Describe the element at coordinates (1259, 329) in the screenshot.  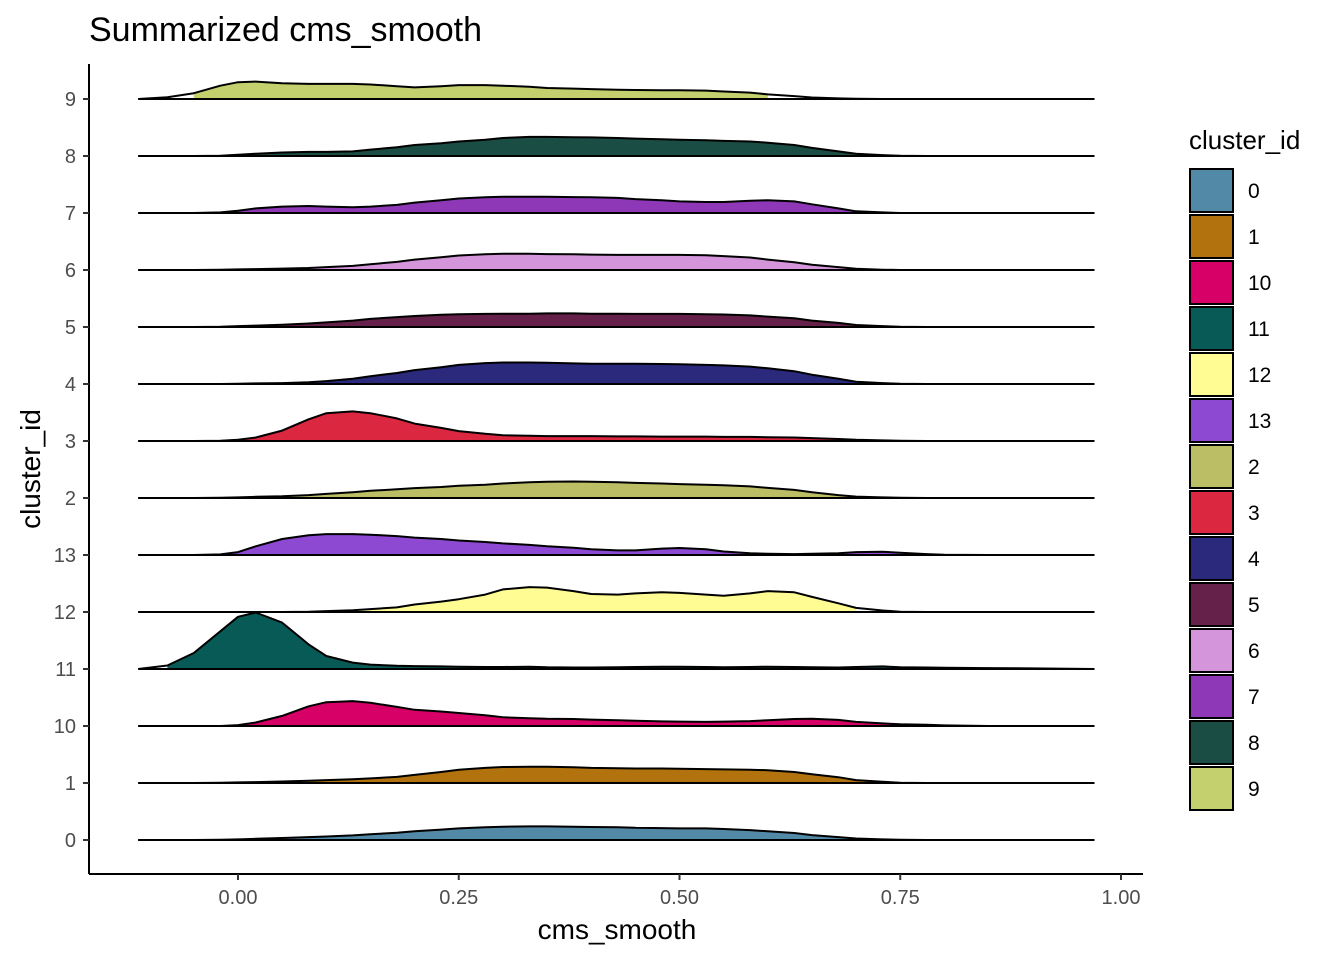
I see `legend-label-11: 11` at that location.